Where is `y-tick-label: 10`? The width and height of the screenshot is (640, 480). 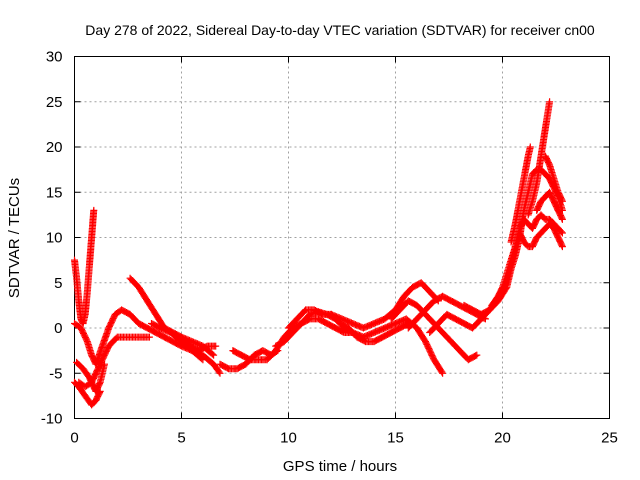 y-tick-label: 10 is located at coordinates (54, 238).